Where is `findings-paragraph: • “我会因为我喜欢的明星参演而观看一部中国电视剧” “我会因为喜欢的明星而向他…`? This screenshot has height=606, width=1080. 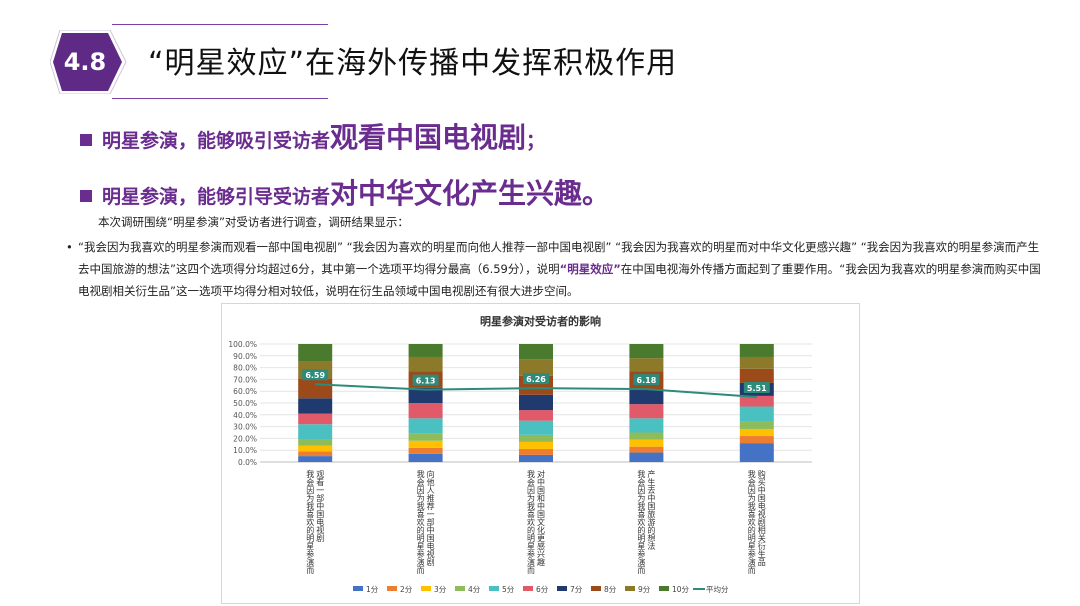
findings-paragraph: • “我会因为我喜欢的明星参演而观看一部中国电视剧” “我会因为喜欢的明星而向他… is located at coordinates (555, 269).